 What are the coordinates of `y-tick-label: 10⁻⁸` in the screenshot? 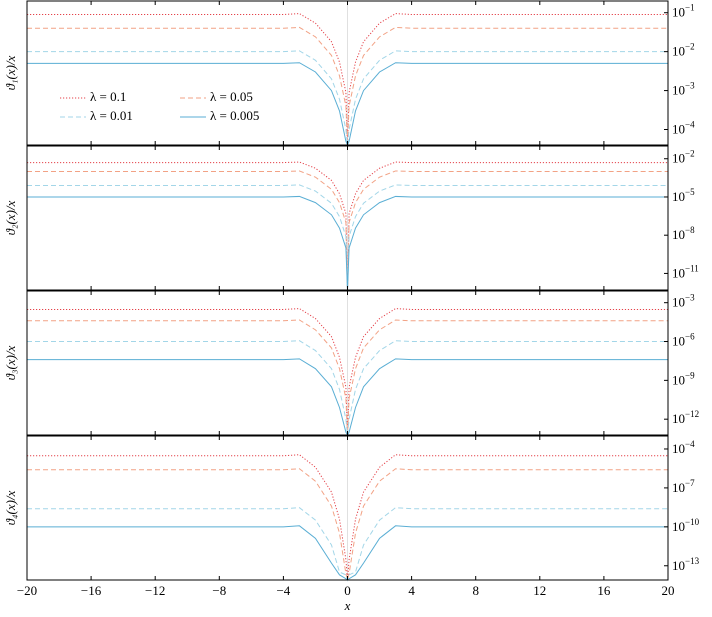 It's located at (683, 233).